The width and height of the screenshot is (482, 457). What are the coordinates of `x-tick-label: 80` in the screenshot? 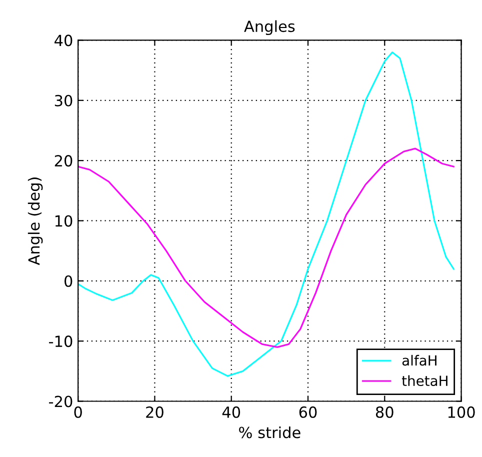 It's located at (385, 412).